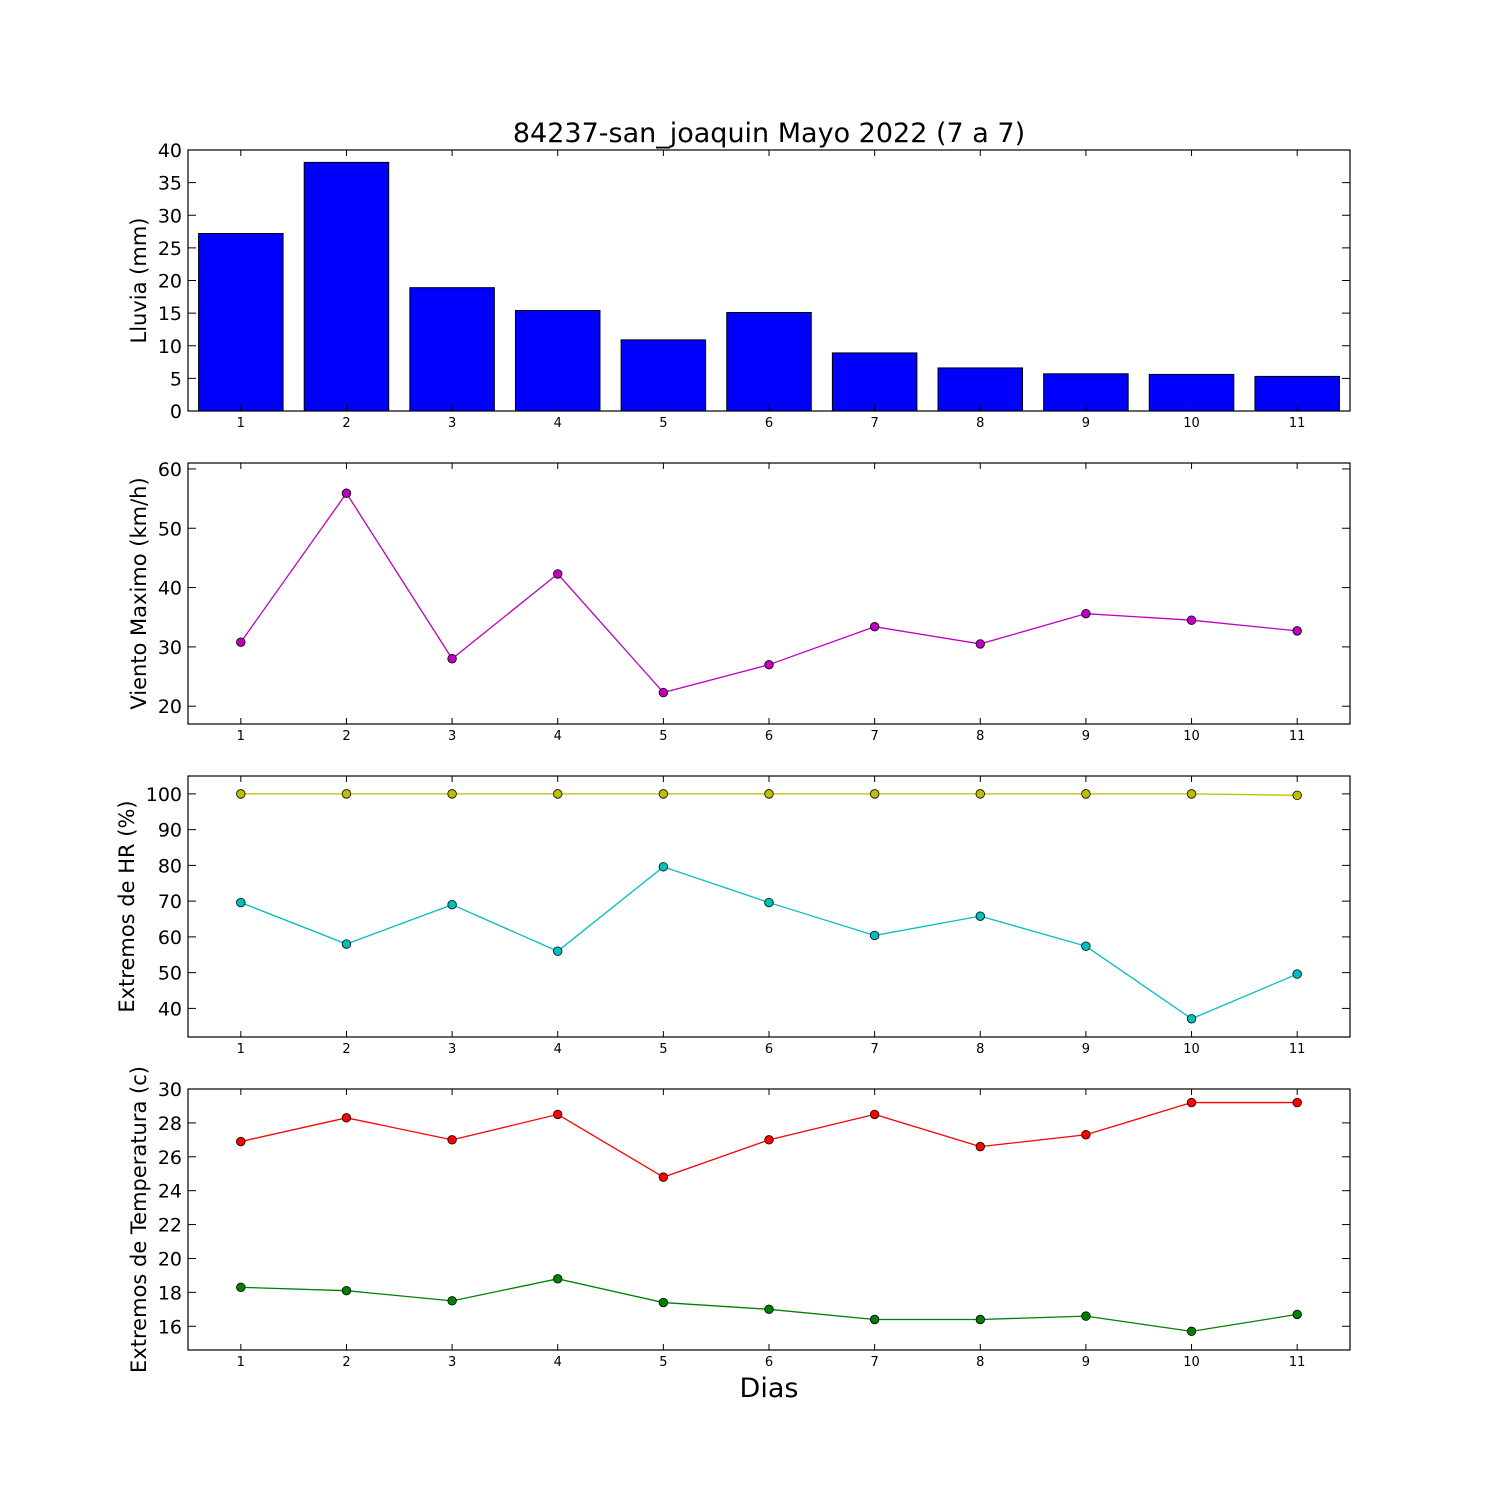 This screenshot has width=1500, height=1500. Describe the element at coordinates (139, 593) in the screenshot. I see `y-axis-label: Viento Maximo (km/h)` at that location.